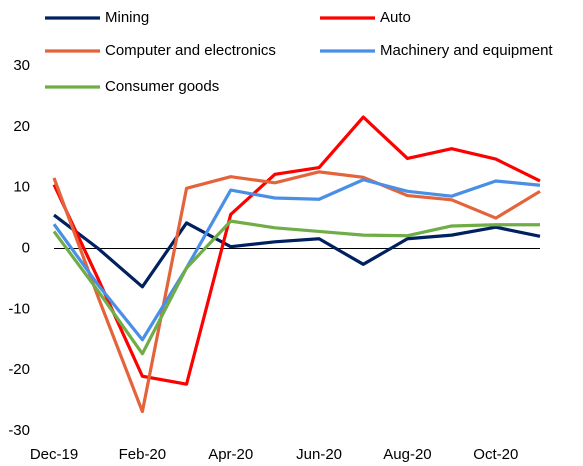 The image size is (583, 466). I want to click on y-tick-label: 10, so click(21, 187).